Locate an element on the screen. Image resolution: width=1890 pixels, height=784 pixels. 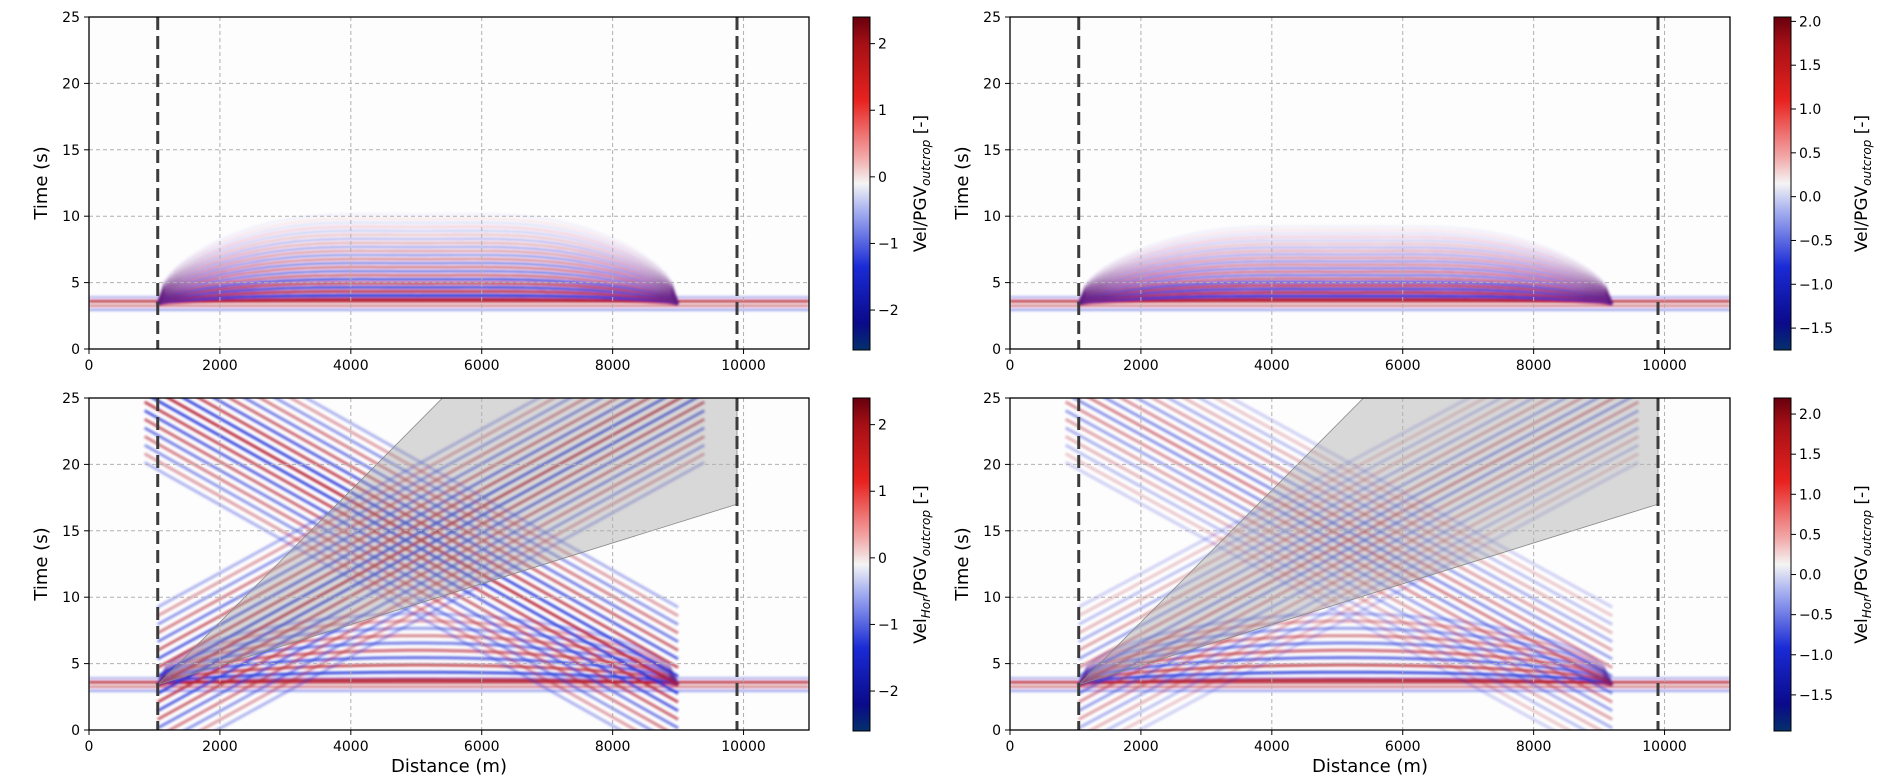
colorbar-tick-label: 2.0 is located at coordinates (1810, 22).